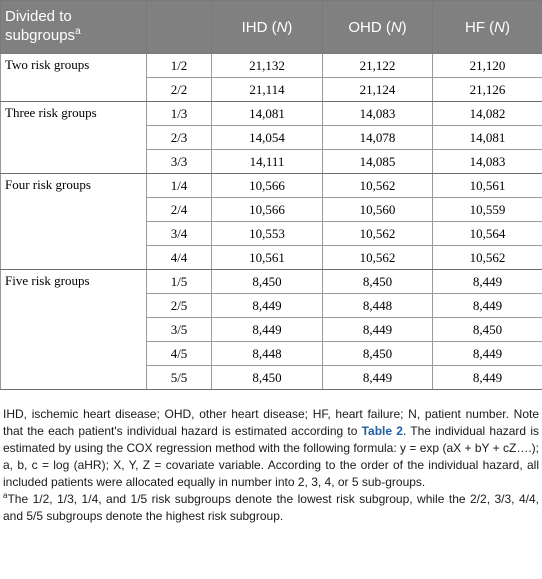 The height and width of the screenshot is (579, 542). What do you see at coordinates (267, 89) in the screenshot?
I see `cell-ihd: 21,114` at bounding box center [267, 89].